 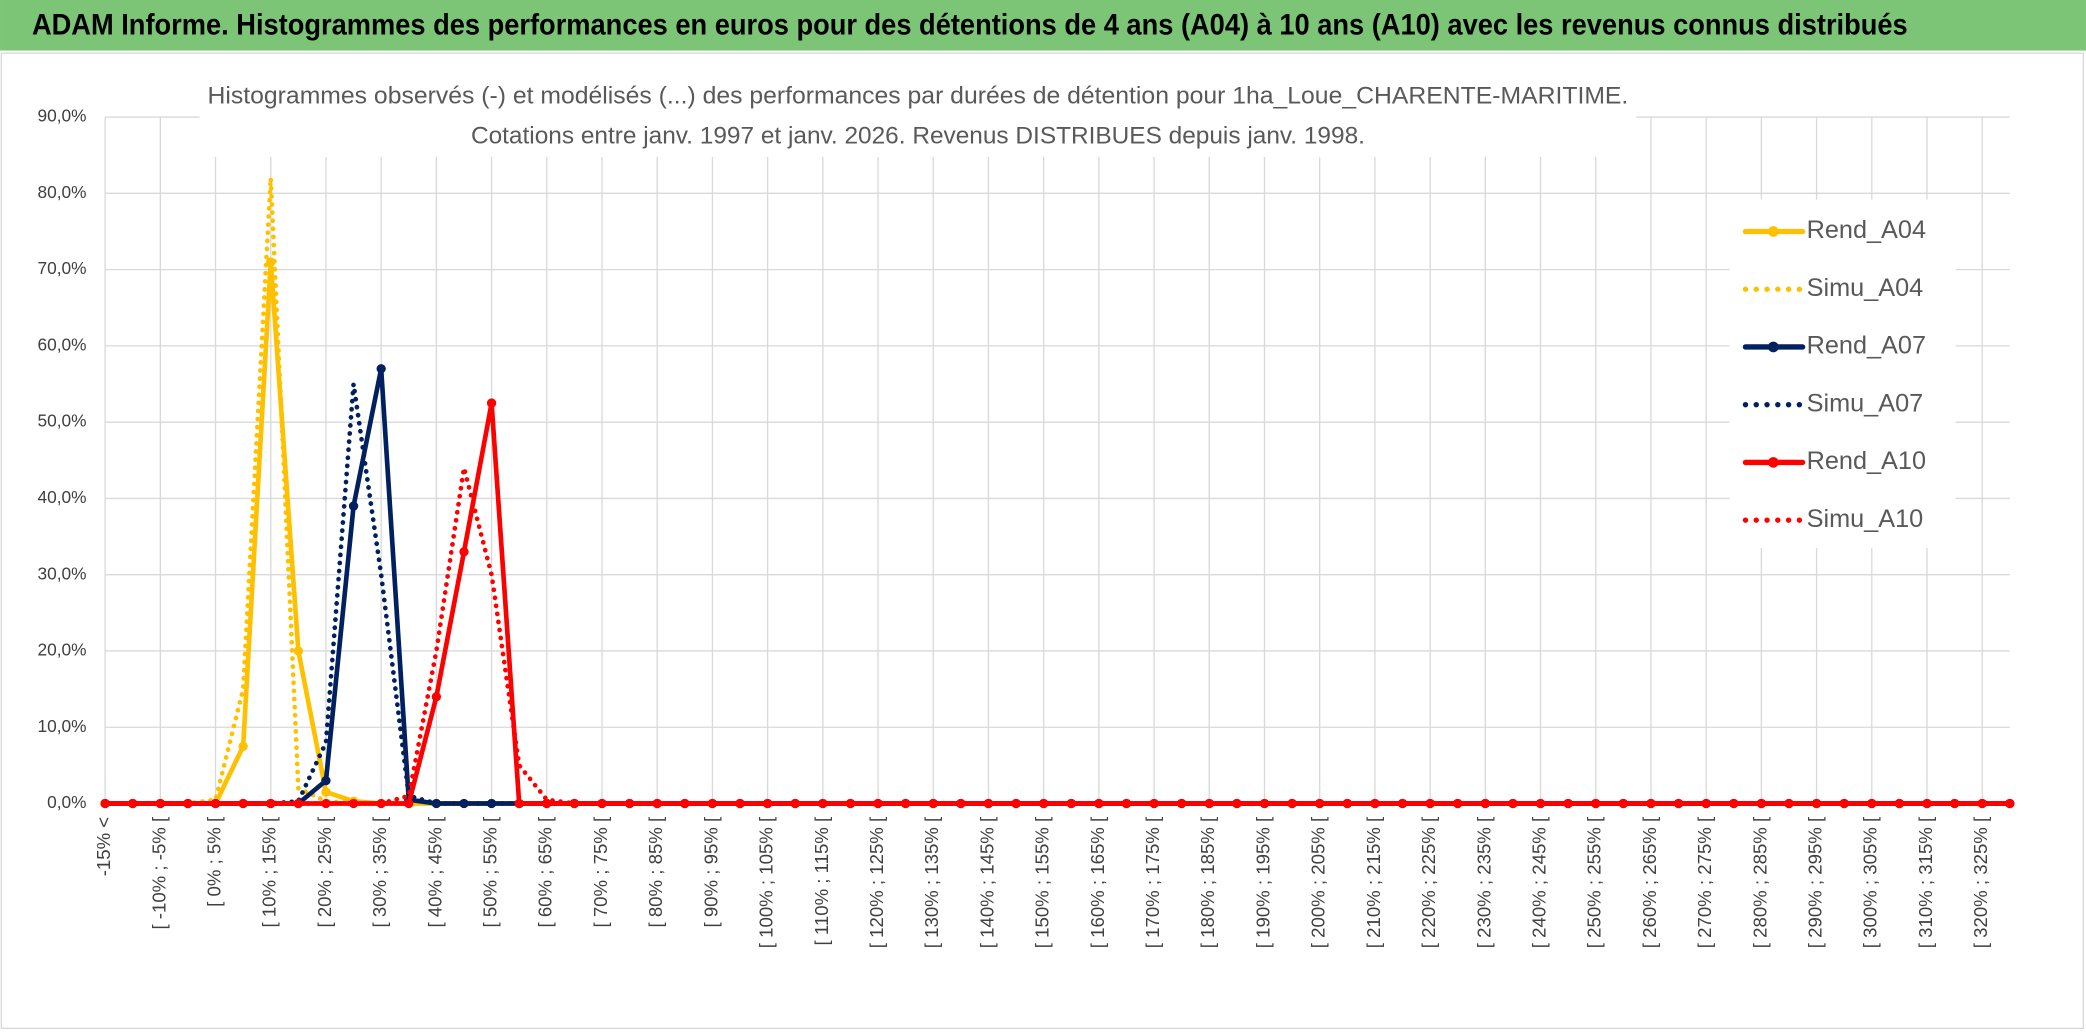 I want to click on x-tick-label: [ 300% ; 305% [, so click(x=1870, y=882).